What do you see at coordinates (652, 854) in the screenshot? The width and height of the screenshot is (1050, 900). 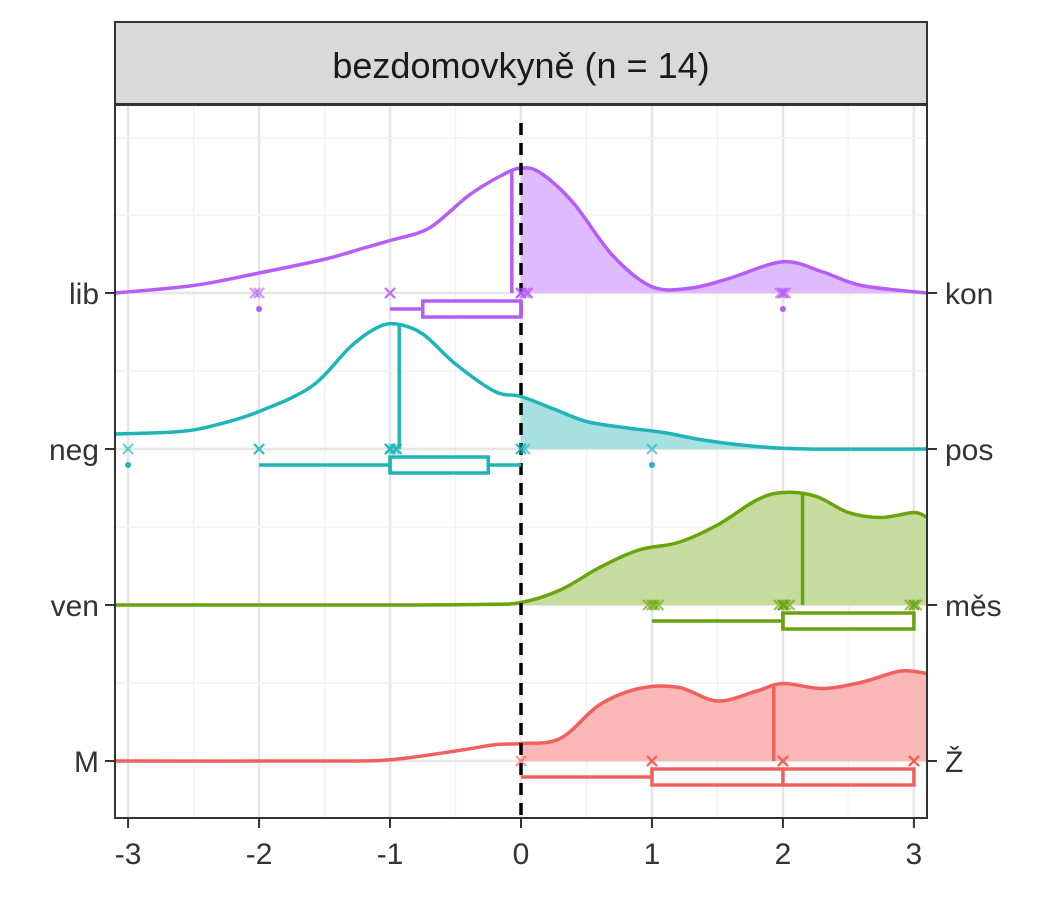 I see `x-tick-label-4: 1` at bounding box center [652, 854].